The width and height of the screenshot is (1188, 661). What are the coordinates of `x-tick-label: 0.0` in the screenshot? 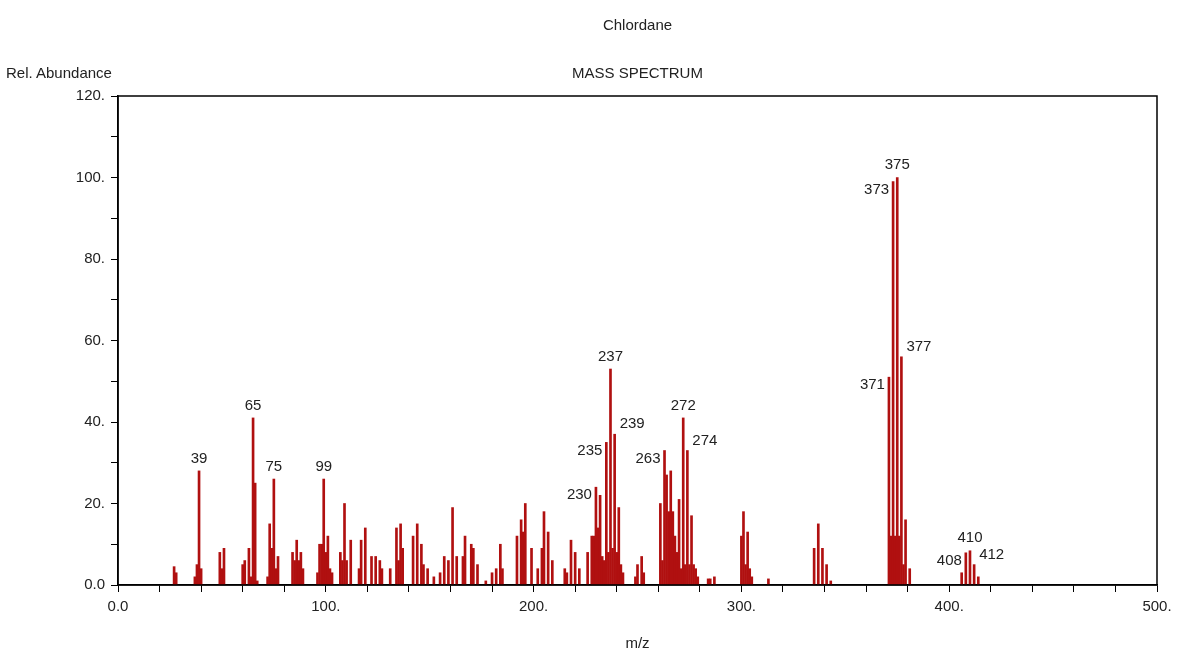 It's located at (118, 606).